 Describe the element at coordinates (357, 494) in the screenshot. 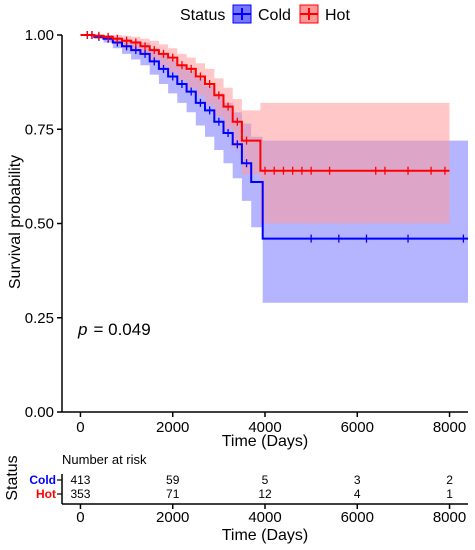

I see `risk-cell-hot: 4` at that location.